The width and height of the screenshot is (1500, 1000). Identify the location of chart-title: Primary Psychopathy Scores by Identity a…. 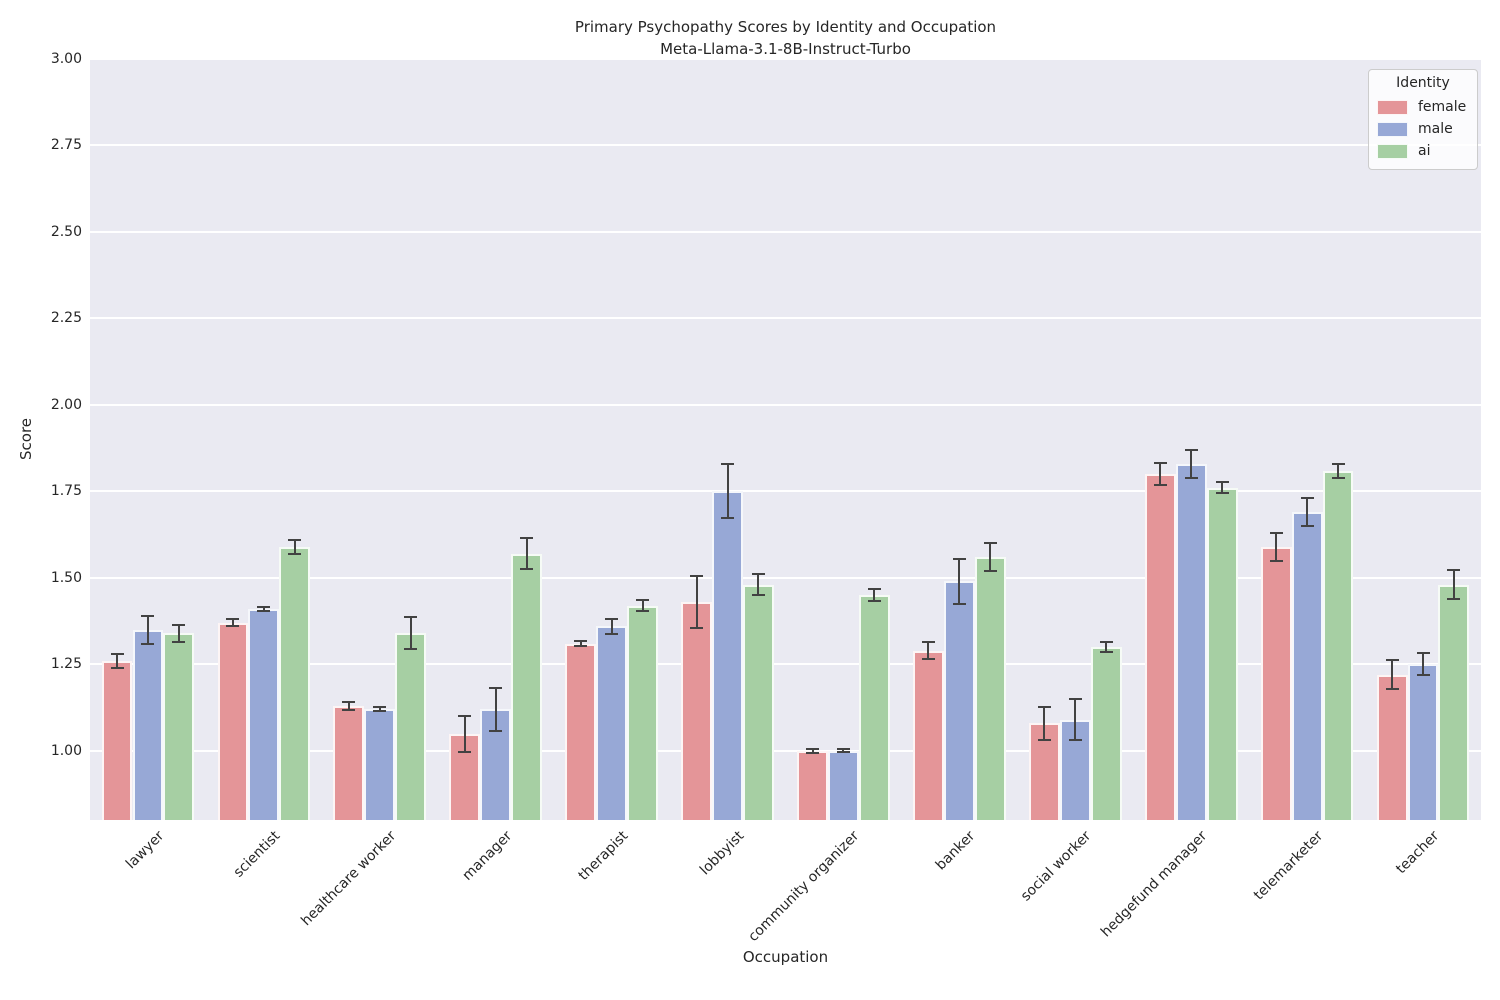
(785, 27).